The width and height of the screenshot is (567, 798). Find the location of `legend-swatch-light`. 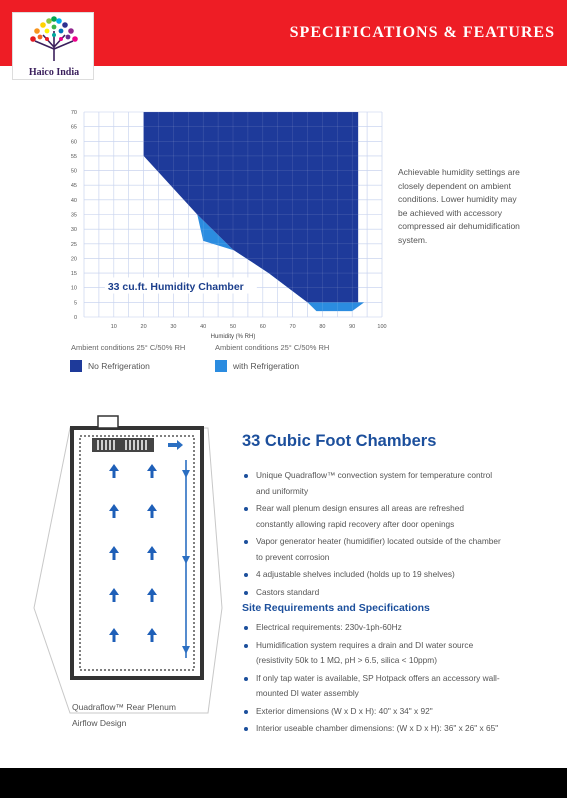

legend-swatch-light is located at coordinates (221, 366).